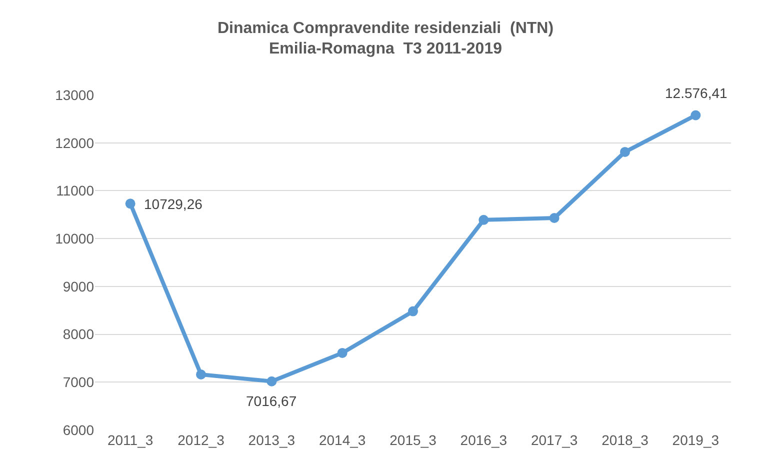  Describe the element at coordinates (625, 440) in the screenshot. I see `x-tick-label: 2018_3` at that location.